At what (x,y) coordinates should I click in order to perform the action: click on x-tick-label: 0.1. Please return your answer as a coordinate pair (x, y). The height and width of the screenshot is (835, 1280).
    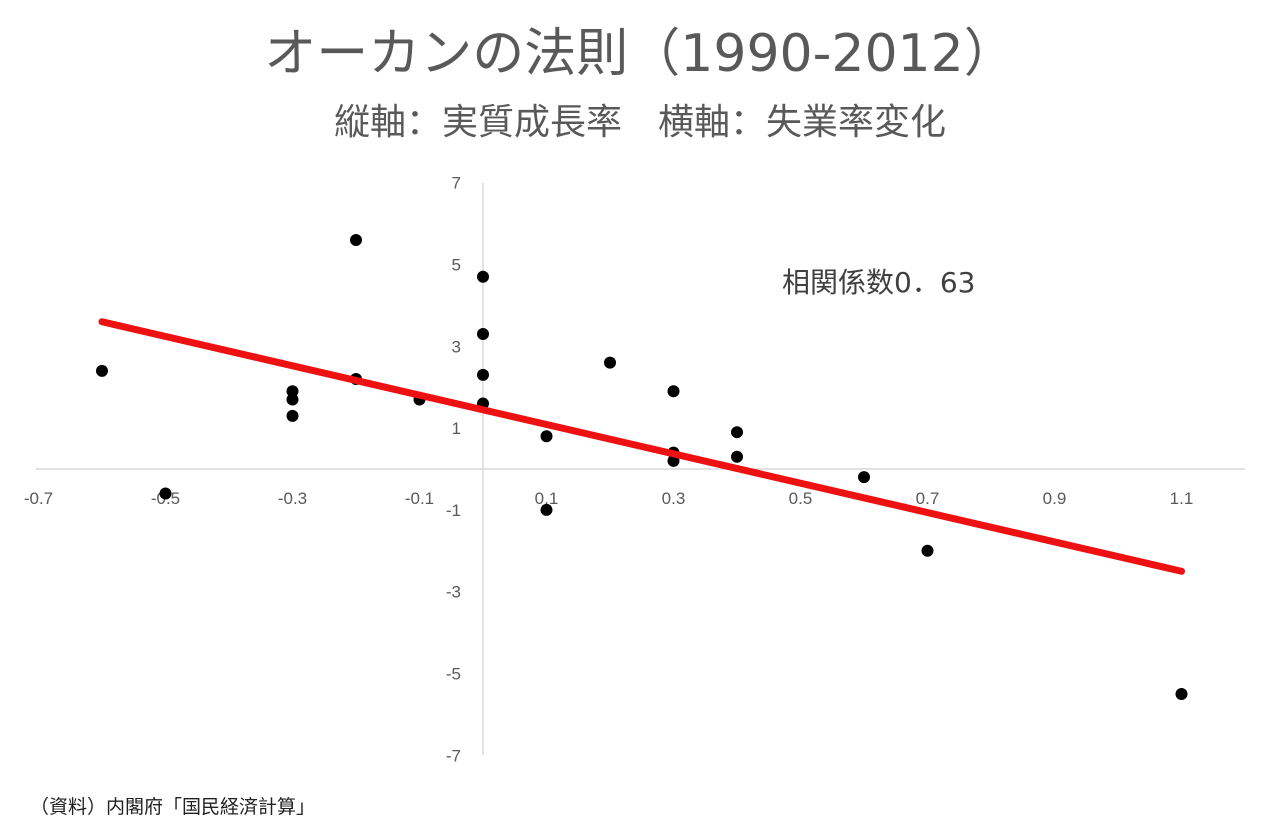
    Looking at the image, I should click on (547, 498).